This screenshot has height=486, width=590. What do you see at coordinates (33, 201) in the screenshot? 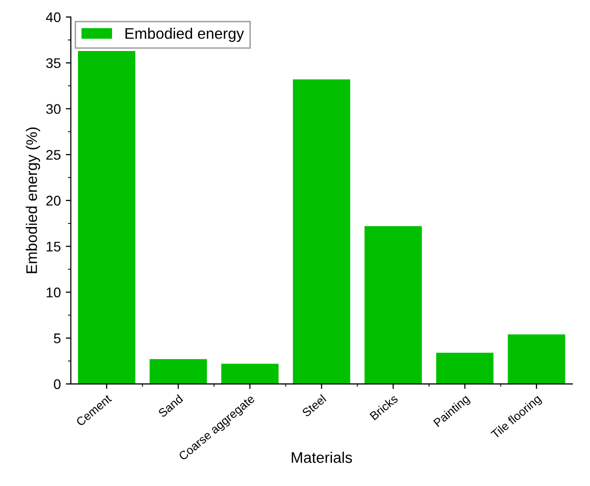
I see `y-axis-title: Embodied energy (%)` at bounding box center [33, 201].